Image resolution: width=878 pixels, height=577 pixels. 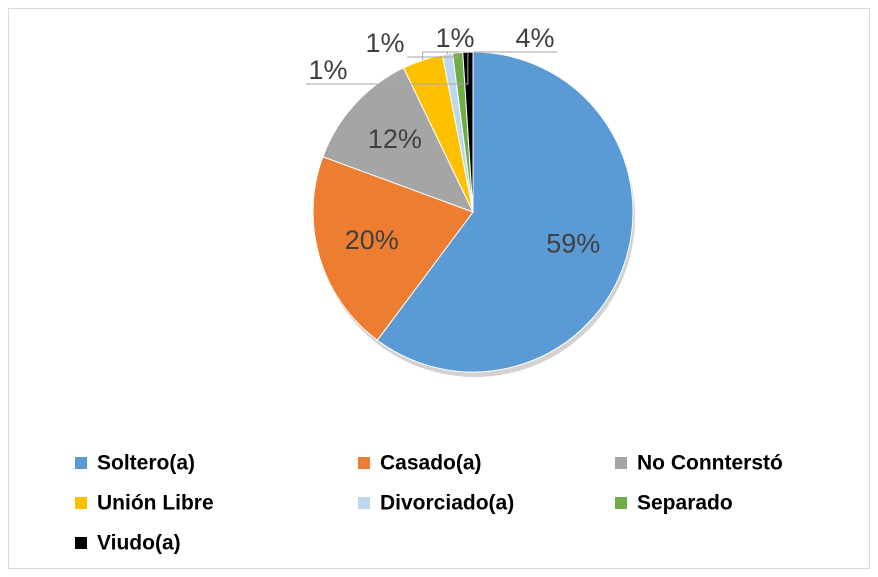 What do you see at coordinates (710, 463) in the screenshot?
I see `legend-label: No Connterstó` at bounding box center [710, 463].